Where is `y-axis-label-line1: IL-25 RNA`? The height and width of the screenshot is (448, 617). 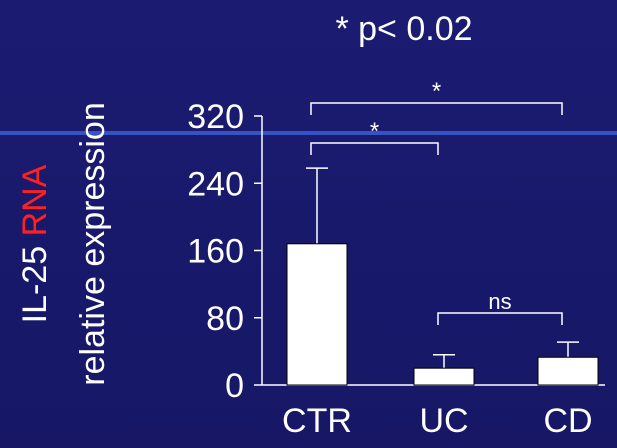 y-axis-label-line1: IL-25 RNA is located at coordinates (35, 243).